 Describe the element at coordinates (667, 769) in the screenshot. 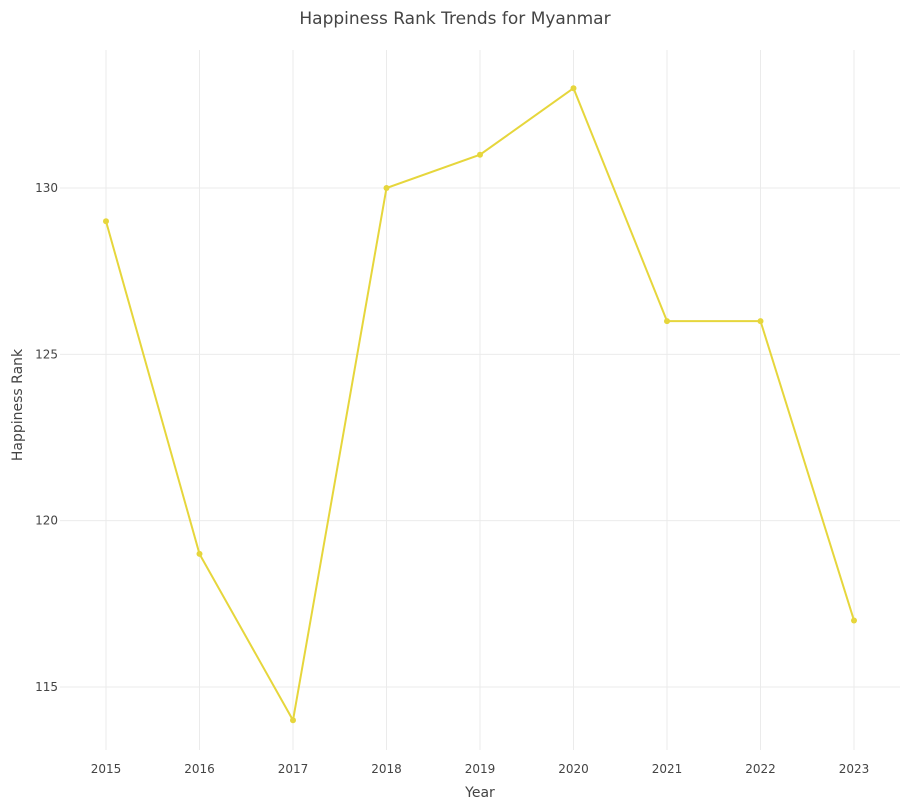

I see `x-tick-label: 2021` at that location.